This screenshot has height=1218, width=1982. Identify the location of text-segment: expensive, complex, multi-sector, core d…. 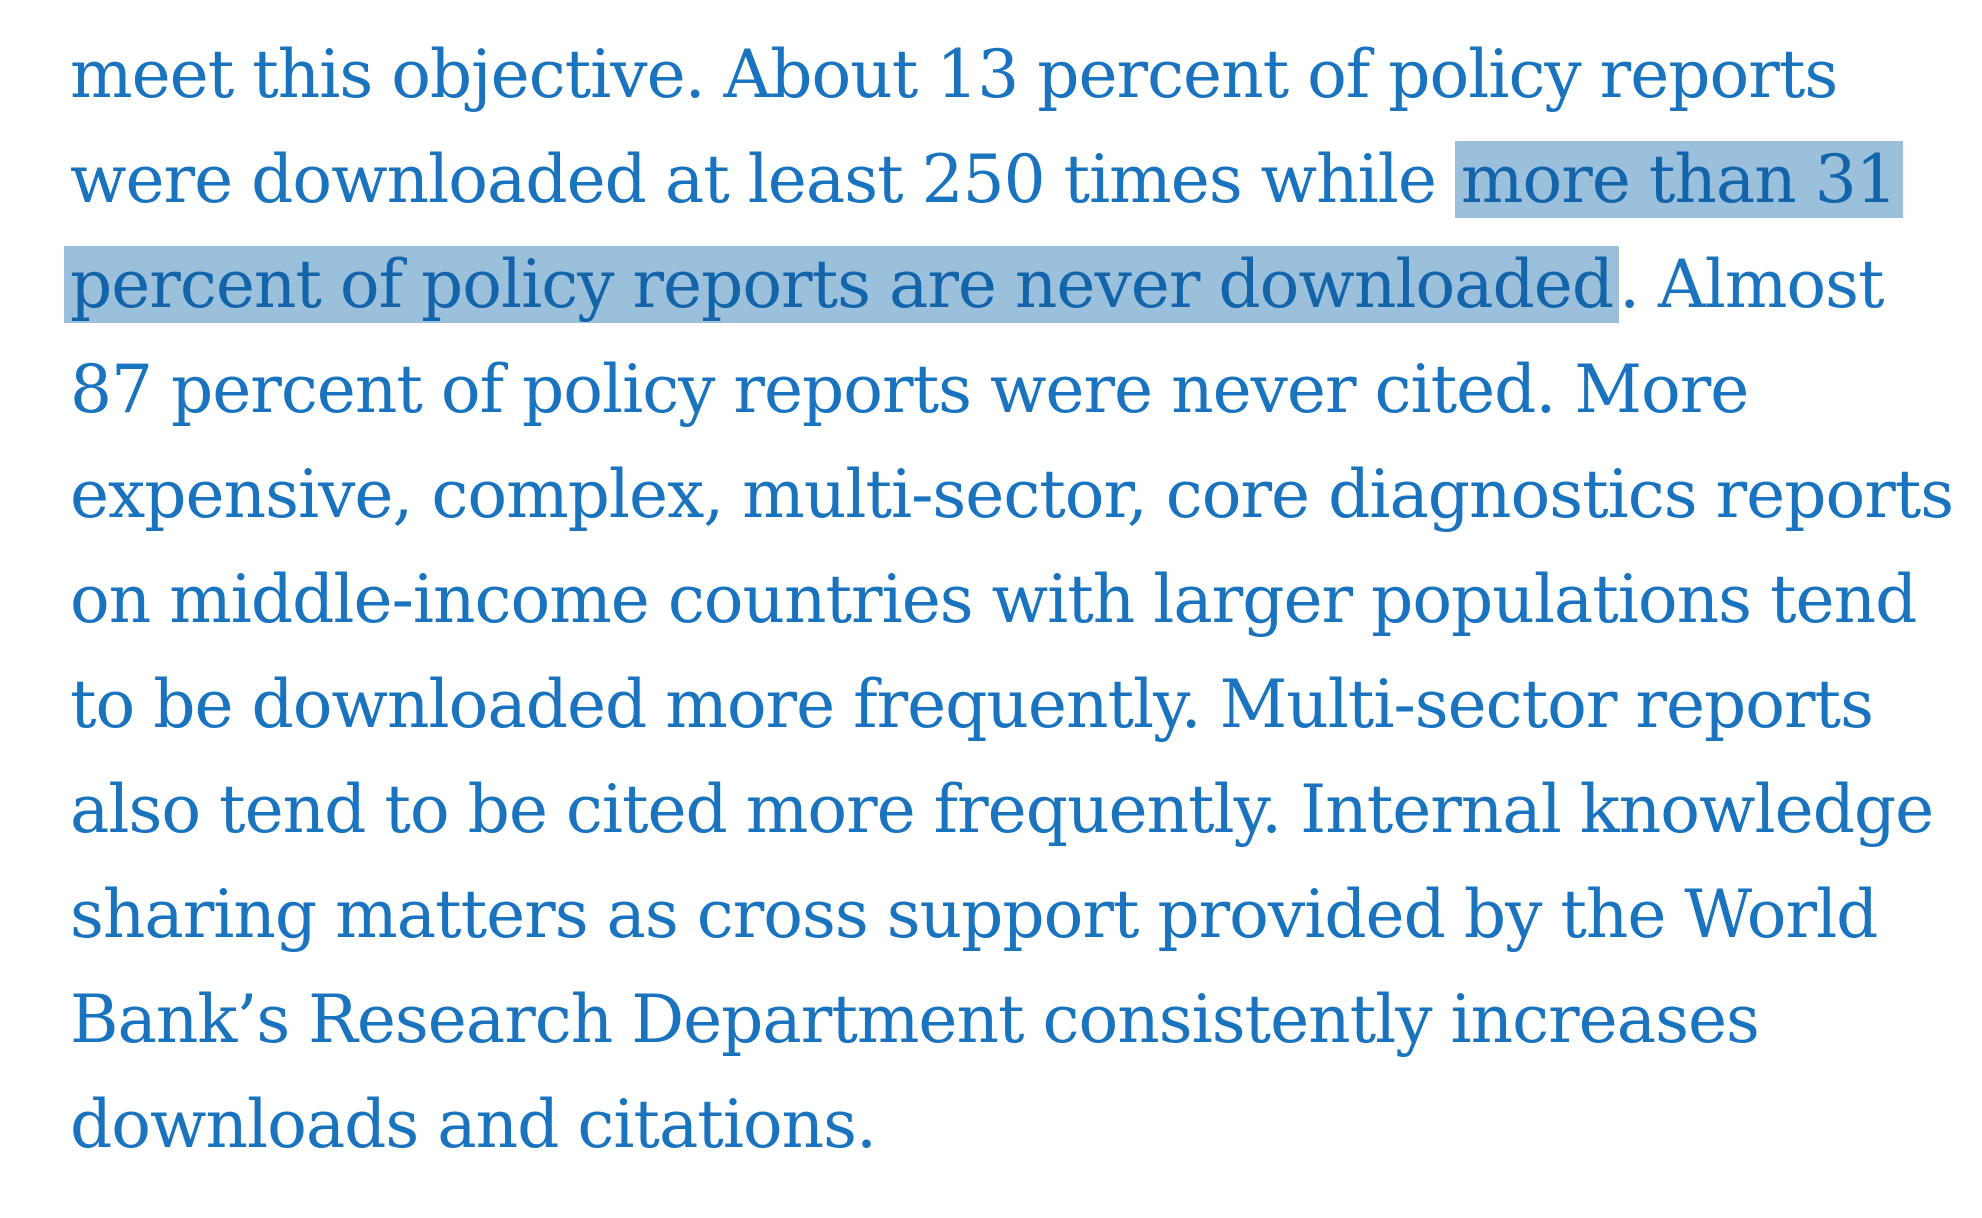
(1012, 494).